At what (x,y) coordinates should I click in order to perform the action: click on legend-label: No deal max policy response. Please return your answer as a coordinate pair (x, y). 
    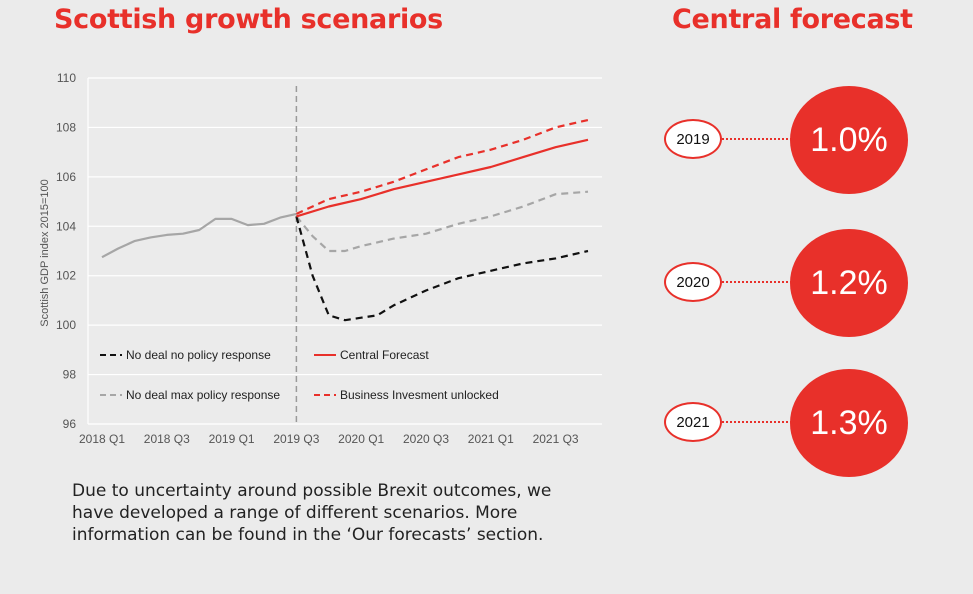
    Looking at the image, I should click on (203, 395).